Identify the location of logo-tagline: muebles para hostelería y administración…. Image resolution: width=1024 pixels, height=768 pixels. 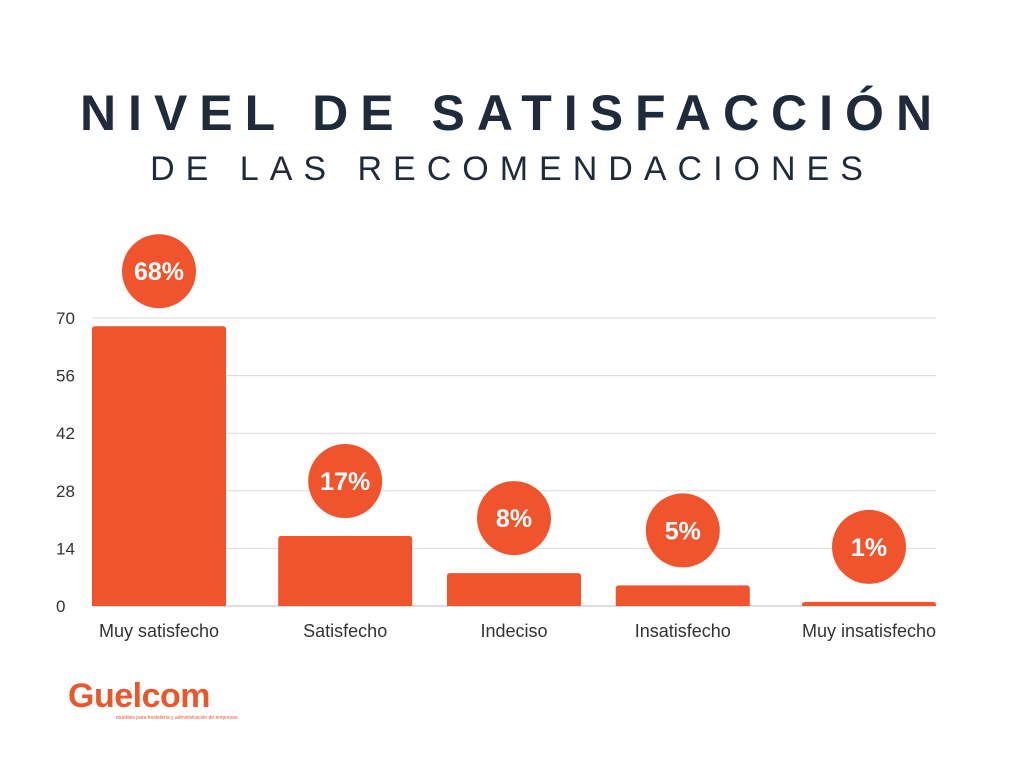
(177, 718).